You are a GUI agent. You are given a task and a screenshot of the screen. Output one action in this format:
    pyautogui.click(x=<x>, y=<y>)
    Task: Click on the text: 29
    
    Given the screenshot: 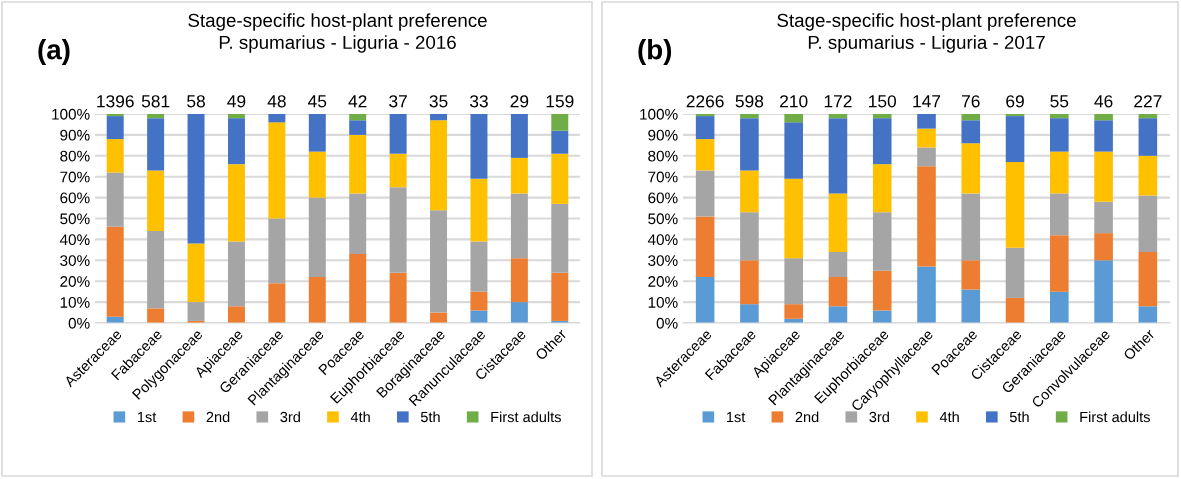 What is the action you would take?
    pyautogui.click(x=519, y=101)
    